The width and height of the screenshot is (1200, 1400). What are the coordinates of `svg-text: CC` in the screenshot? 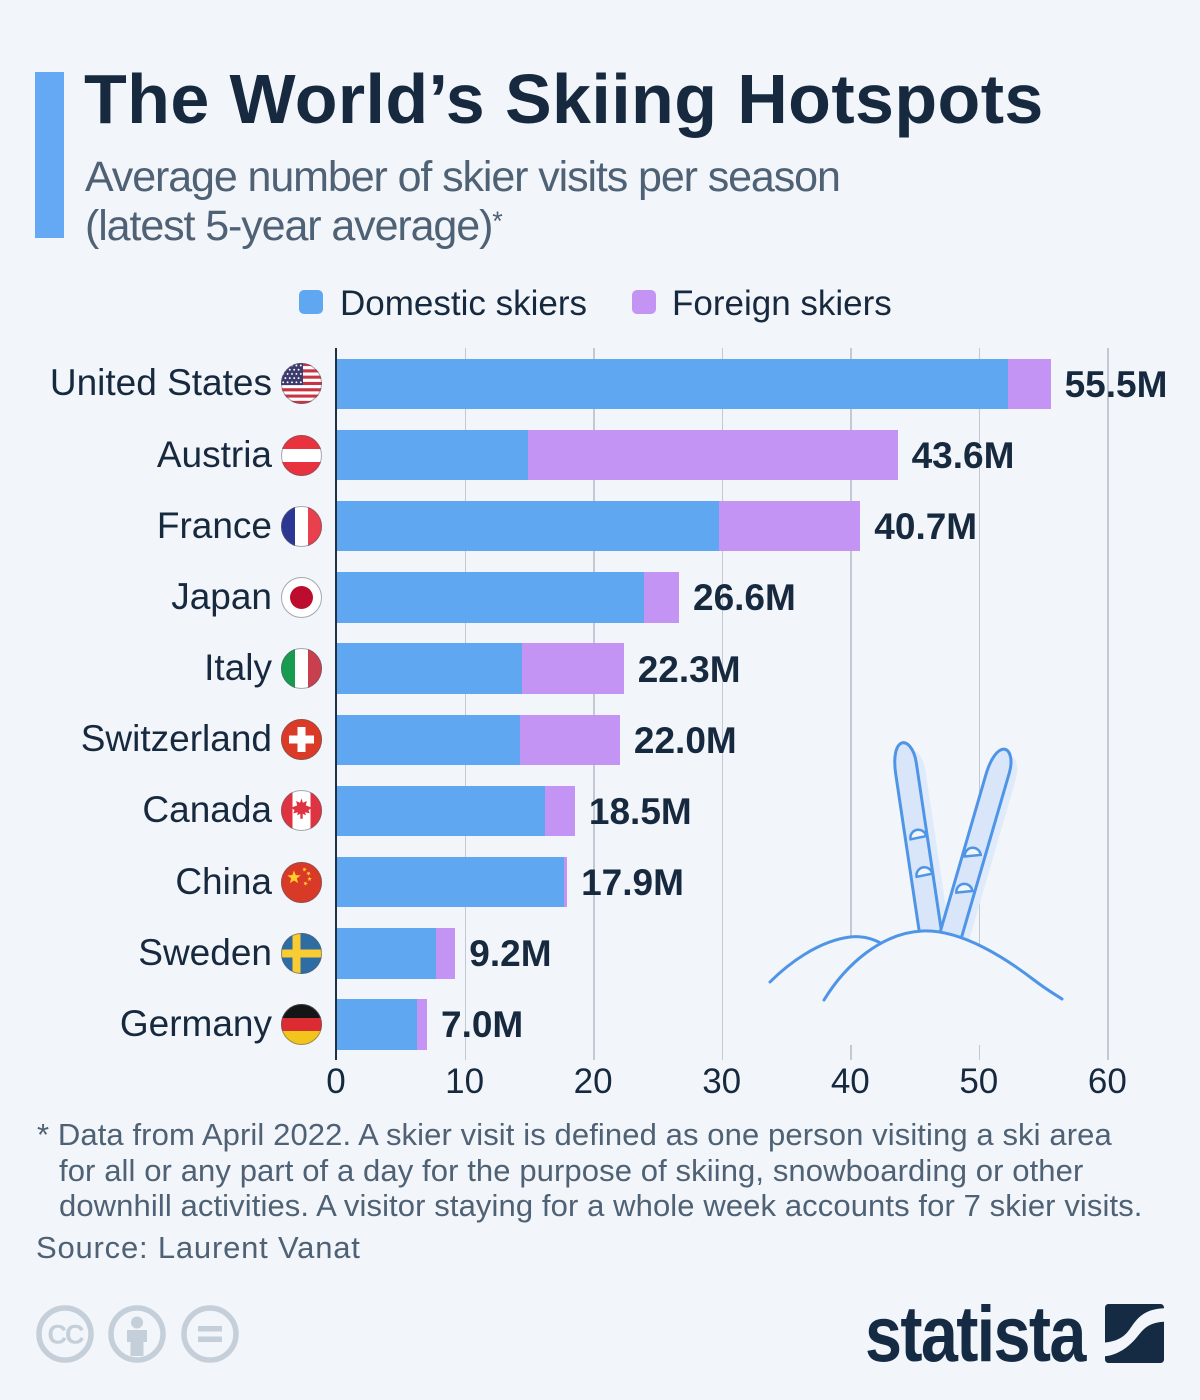 It's located at (66, 1335).